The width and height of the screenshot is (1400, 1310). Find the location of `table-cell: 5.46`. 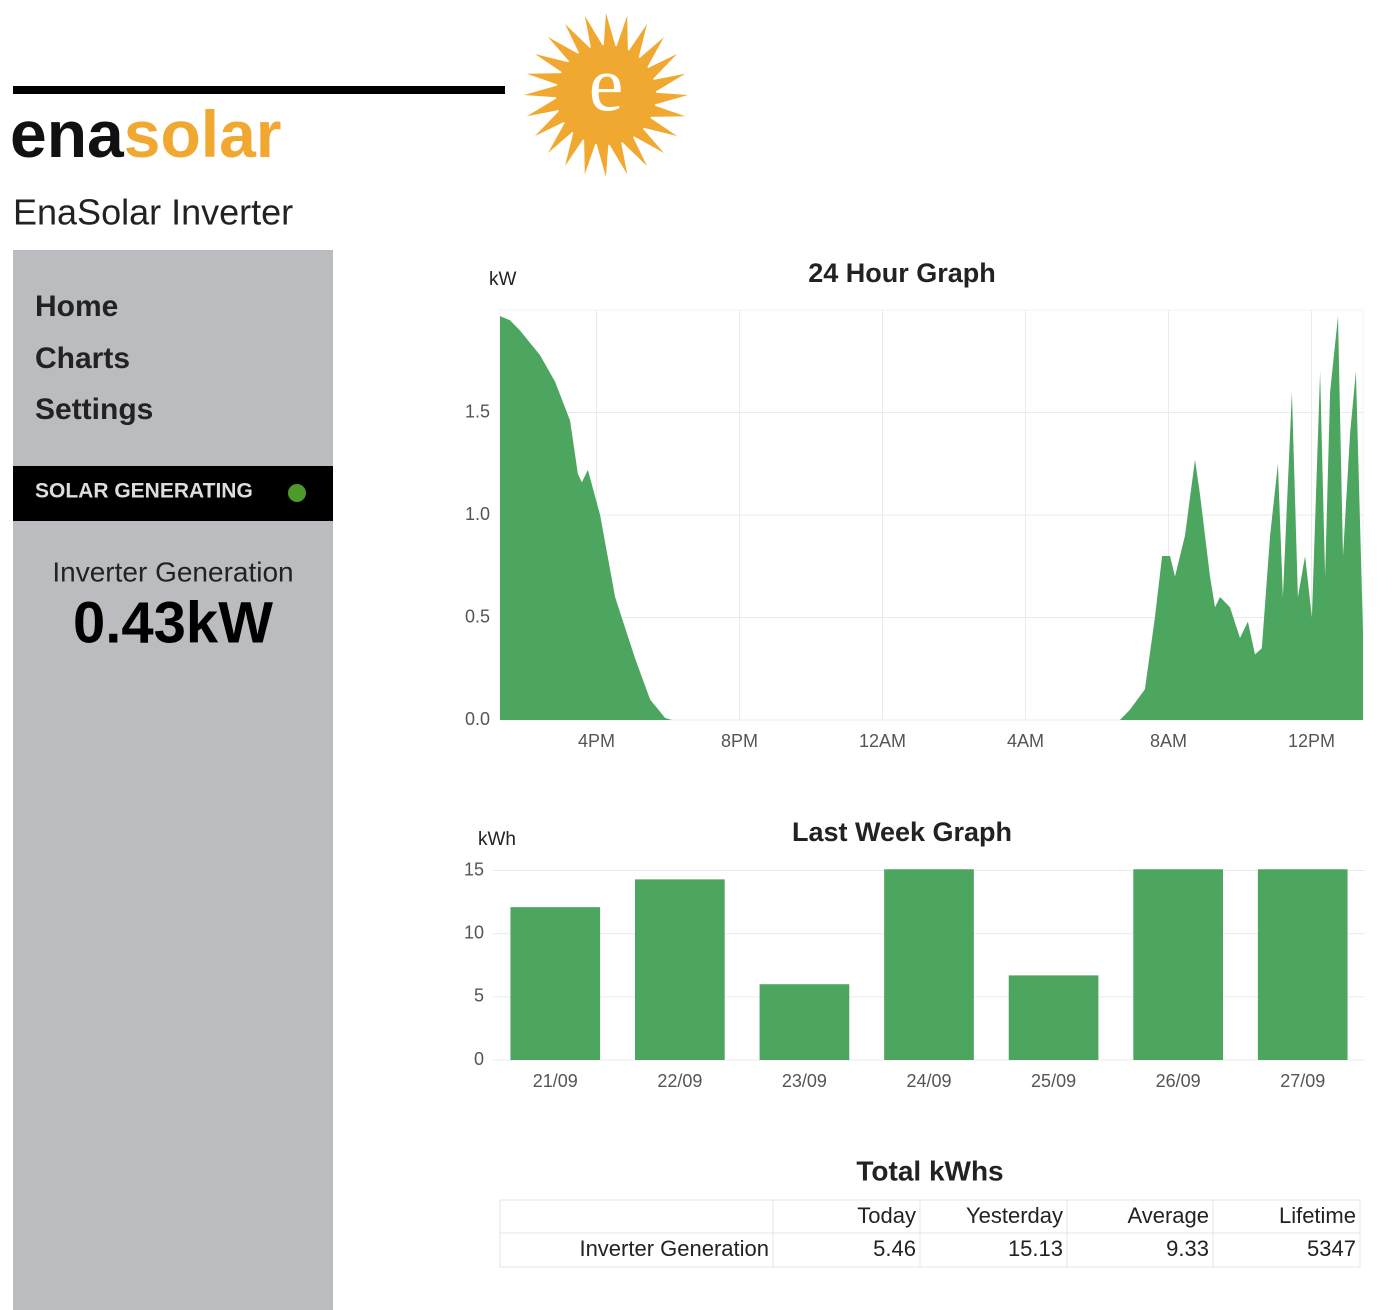

table-cell: 5.46 is located at coordinates (894, 1248).